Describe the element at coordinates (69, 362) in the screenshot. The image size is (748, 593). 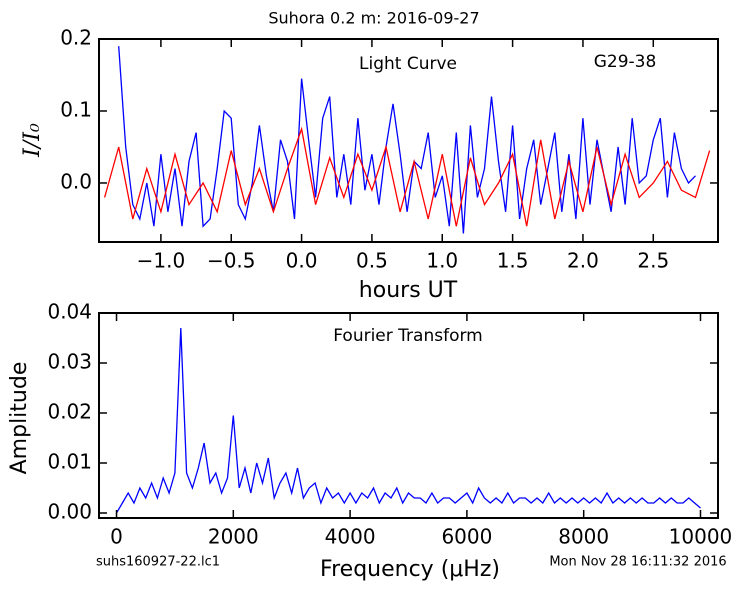
I see `y-tick-label: 0.03` at that location.